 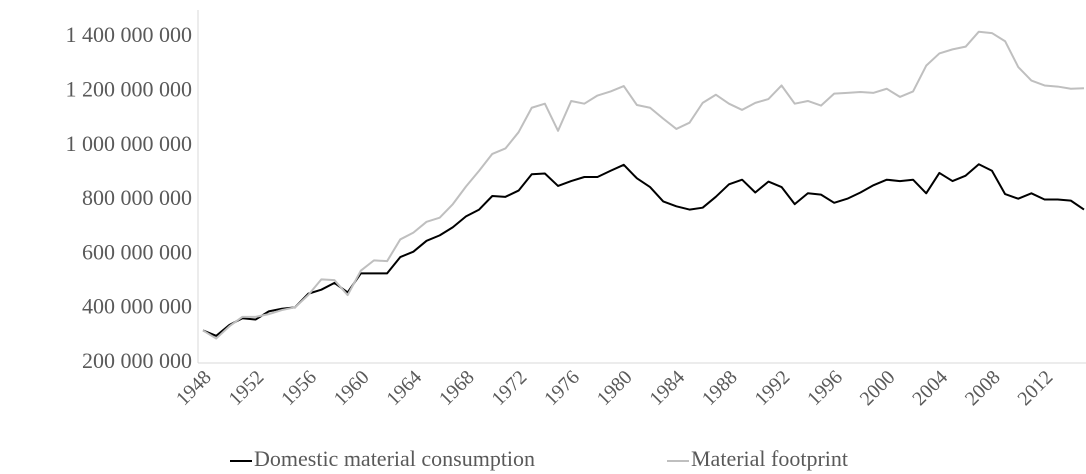 I want to click on y-tick-label: 1 000 000 000, so click(x=129, y=143).